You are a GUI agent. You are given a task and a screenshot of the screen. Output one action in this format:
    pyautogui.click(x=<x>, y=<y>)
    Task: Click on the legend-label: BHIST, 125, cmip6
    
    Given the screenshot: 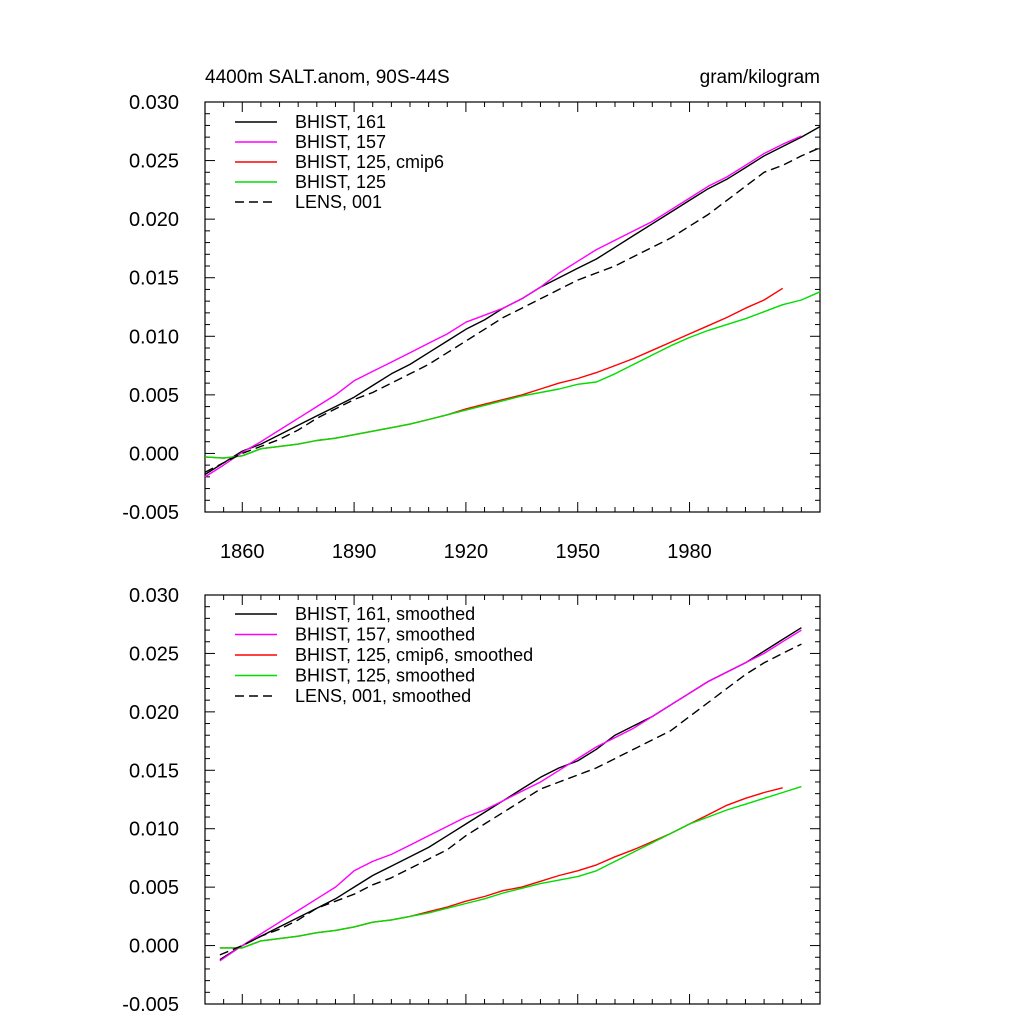 What is the action you would take?
    pyautogui.click(x=369, y=162)
    